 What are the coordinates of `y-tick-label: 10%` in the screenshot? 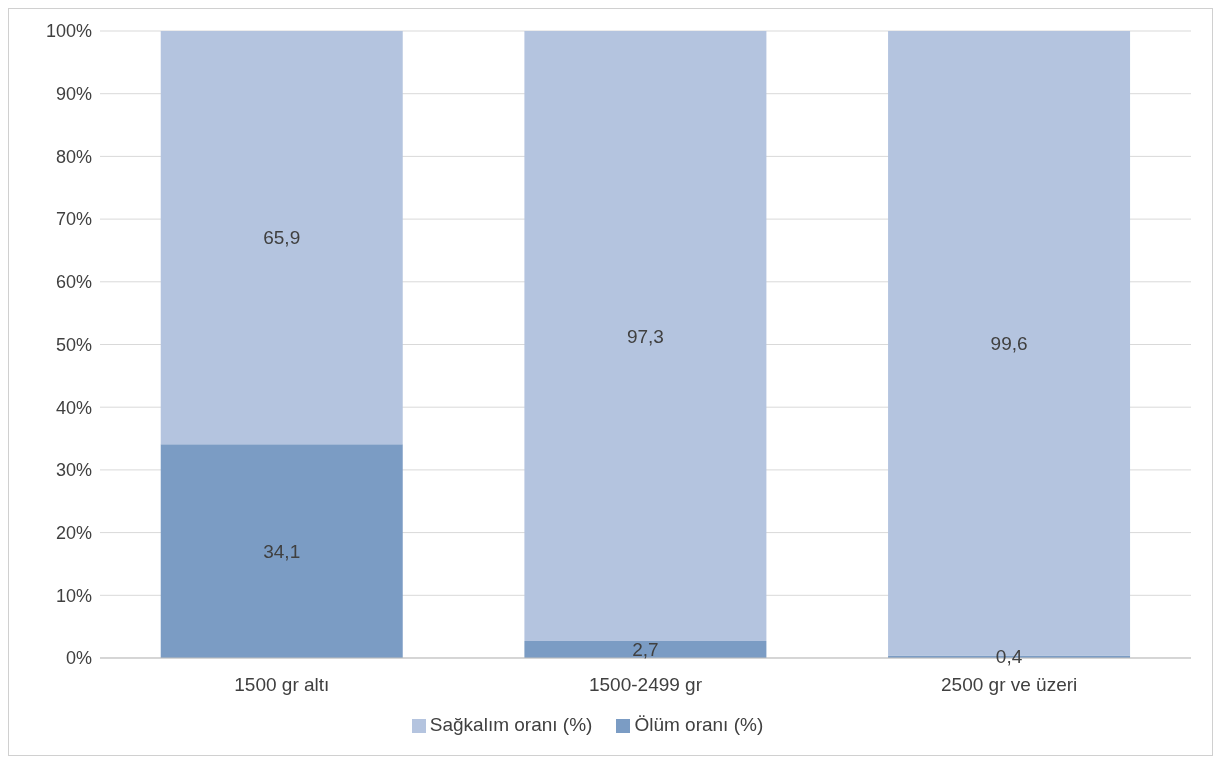 It's located at (73, 595).